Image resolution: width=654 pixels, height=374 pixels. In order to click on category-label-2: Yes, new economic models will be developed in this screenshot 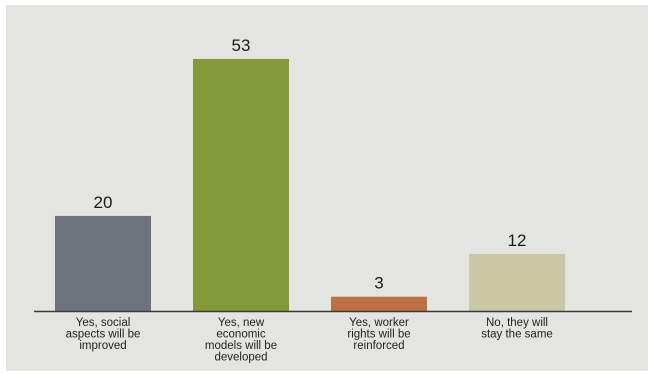, I will do `click(241, 340)`.